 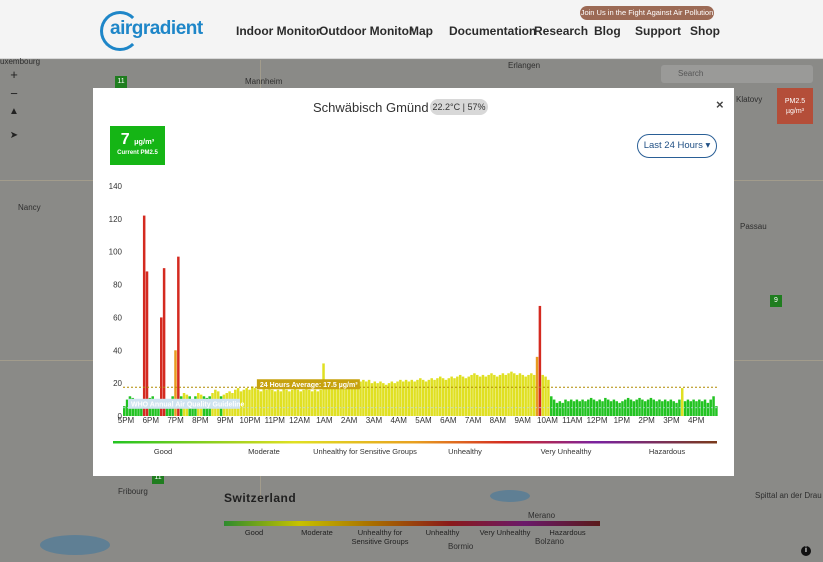 What do you see at coordinates (753, 226) in the screenshot?
I see `map-label: Passau` at bounding box center [753, 226].